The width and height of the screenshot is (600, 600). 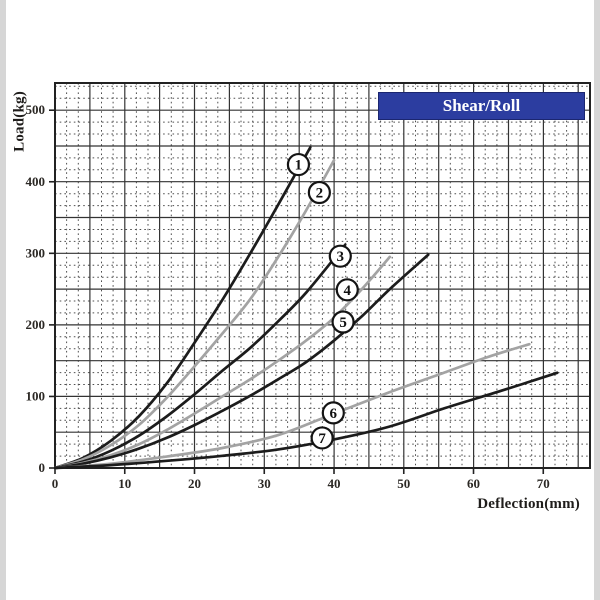 What do you see at coordinates (55, 483) in the screenshot?
I see `x-tick-label: 0` at bounding box center [55, 483].